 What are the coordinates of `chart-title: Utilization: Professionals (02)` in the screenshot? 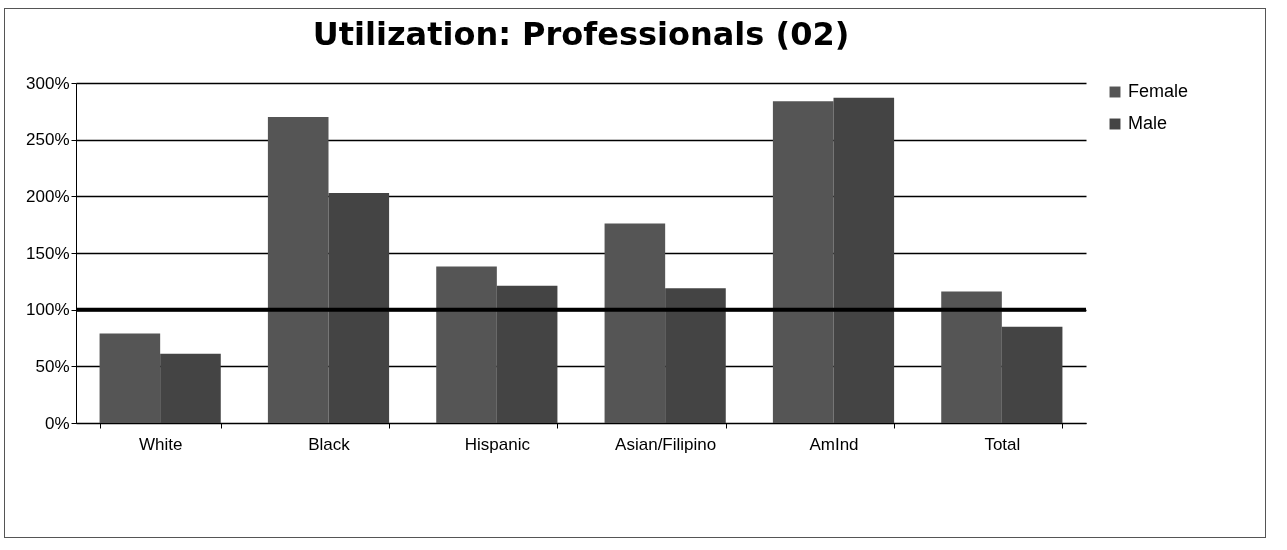 It's located at (581, 34).